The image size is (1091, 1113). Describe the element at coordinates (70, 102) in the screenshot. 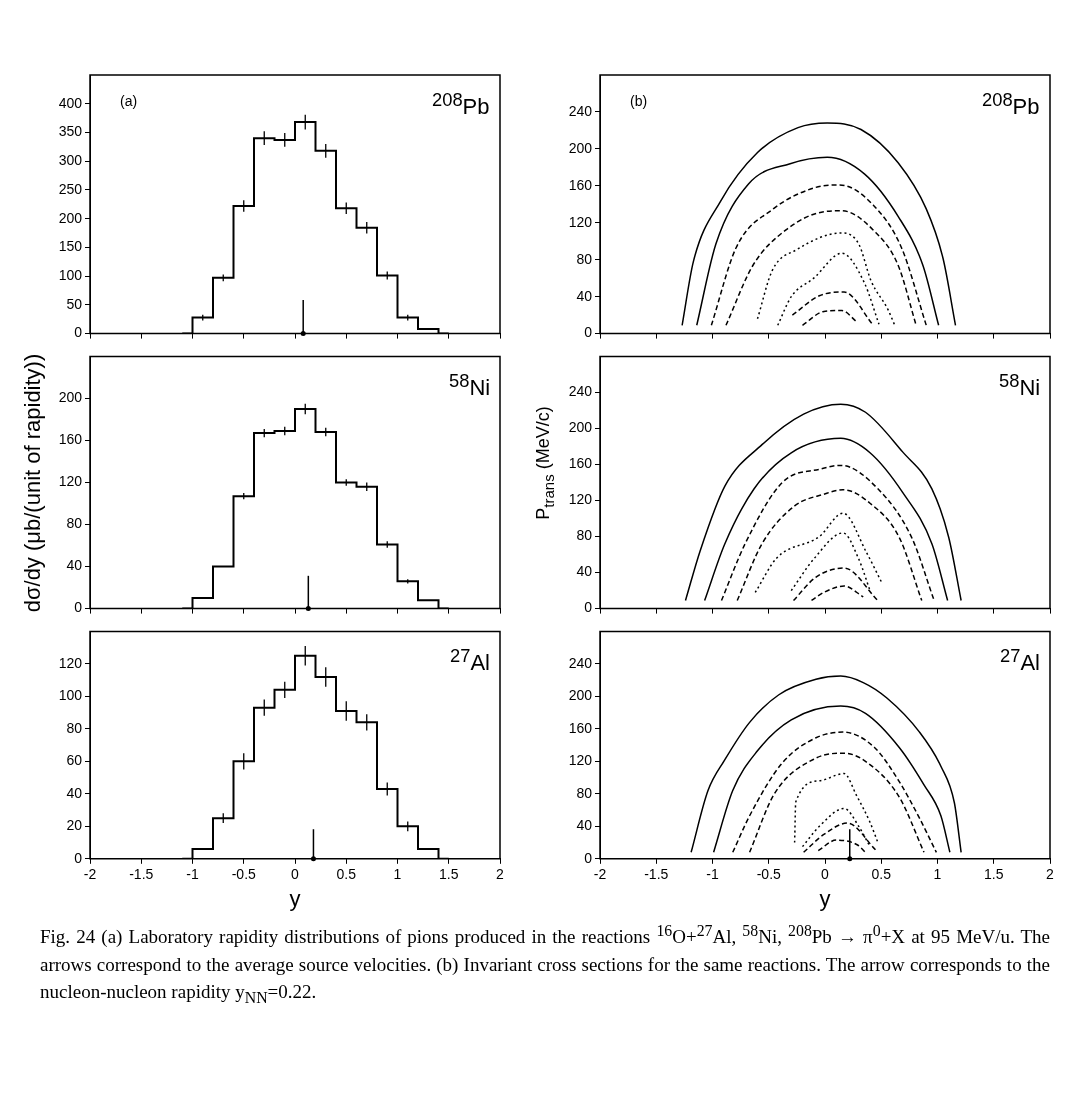

I see `y-tick-label: 400` at that location.